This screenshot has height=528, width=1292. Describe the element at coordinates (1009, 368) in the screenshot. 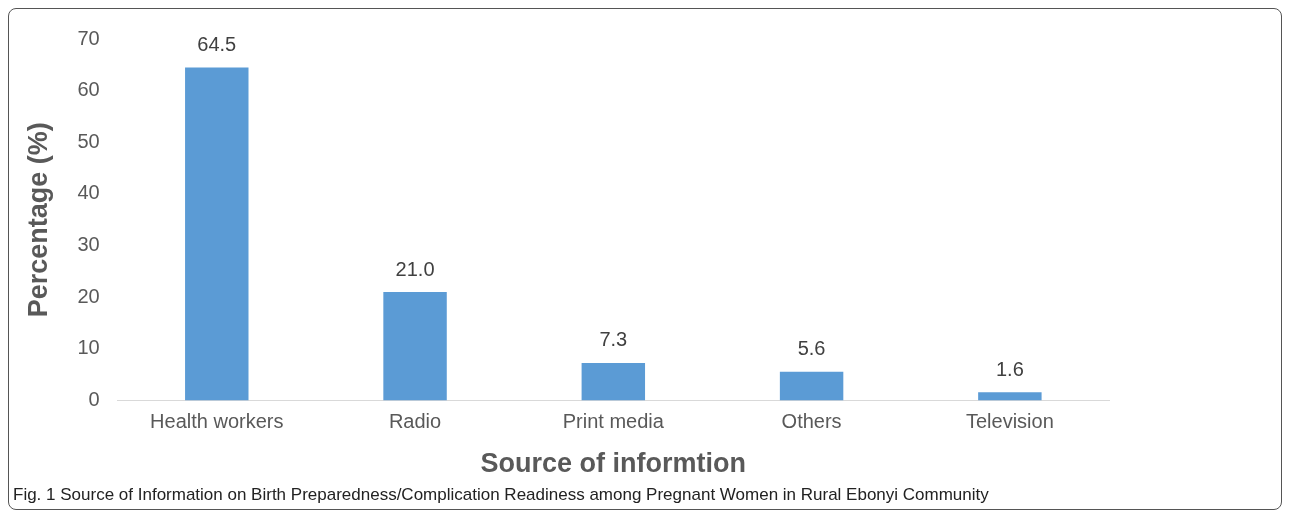

I see `data-label: 1.6` at that location.